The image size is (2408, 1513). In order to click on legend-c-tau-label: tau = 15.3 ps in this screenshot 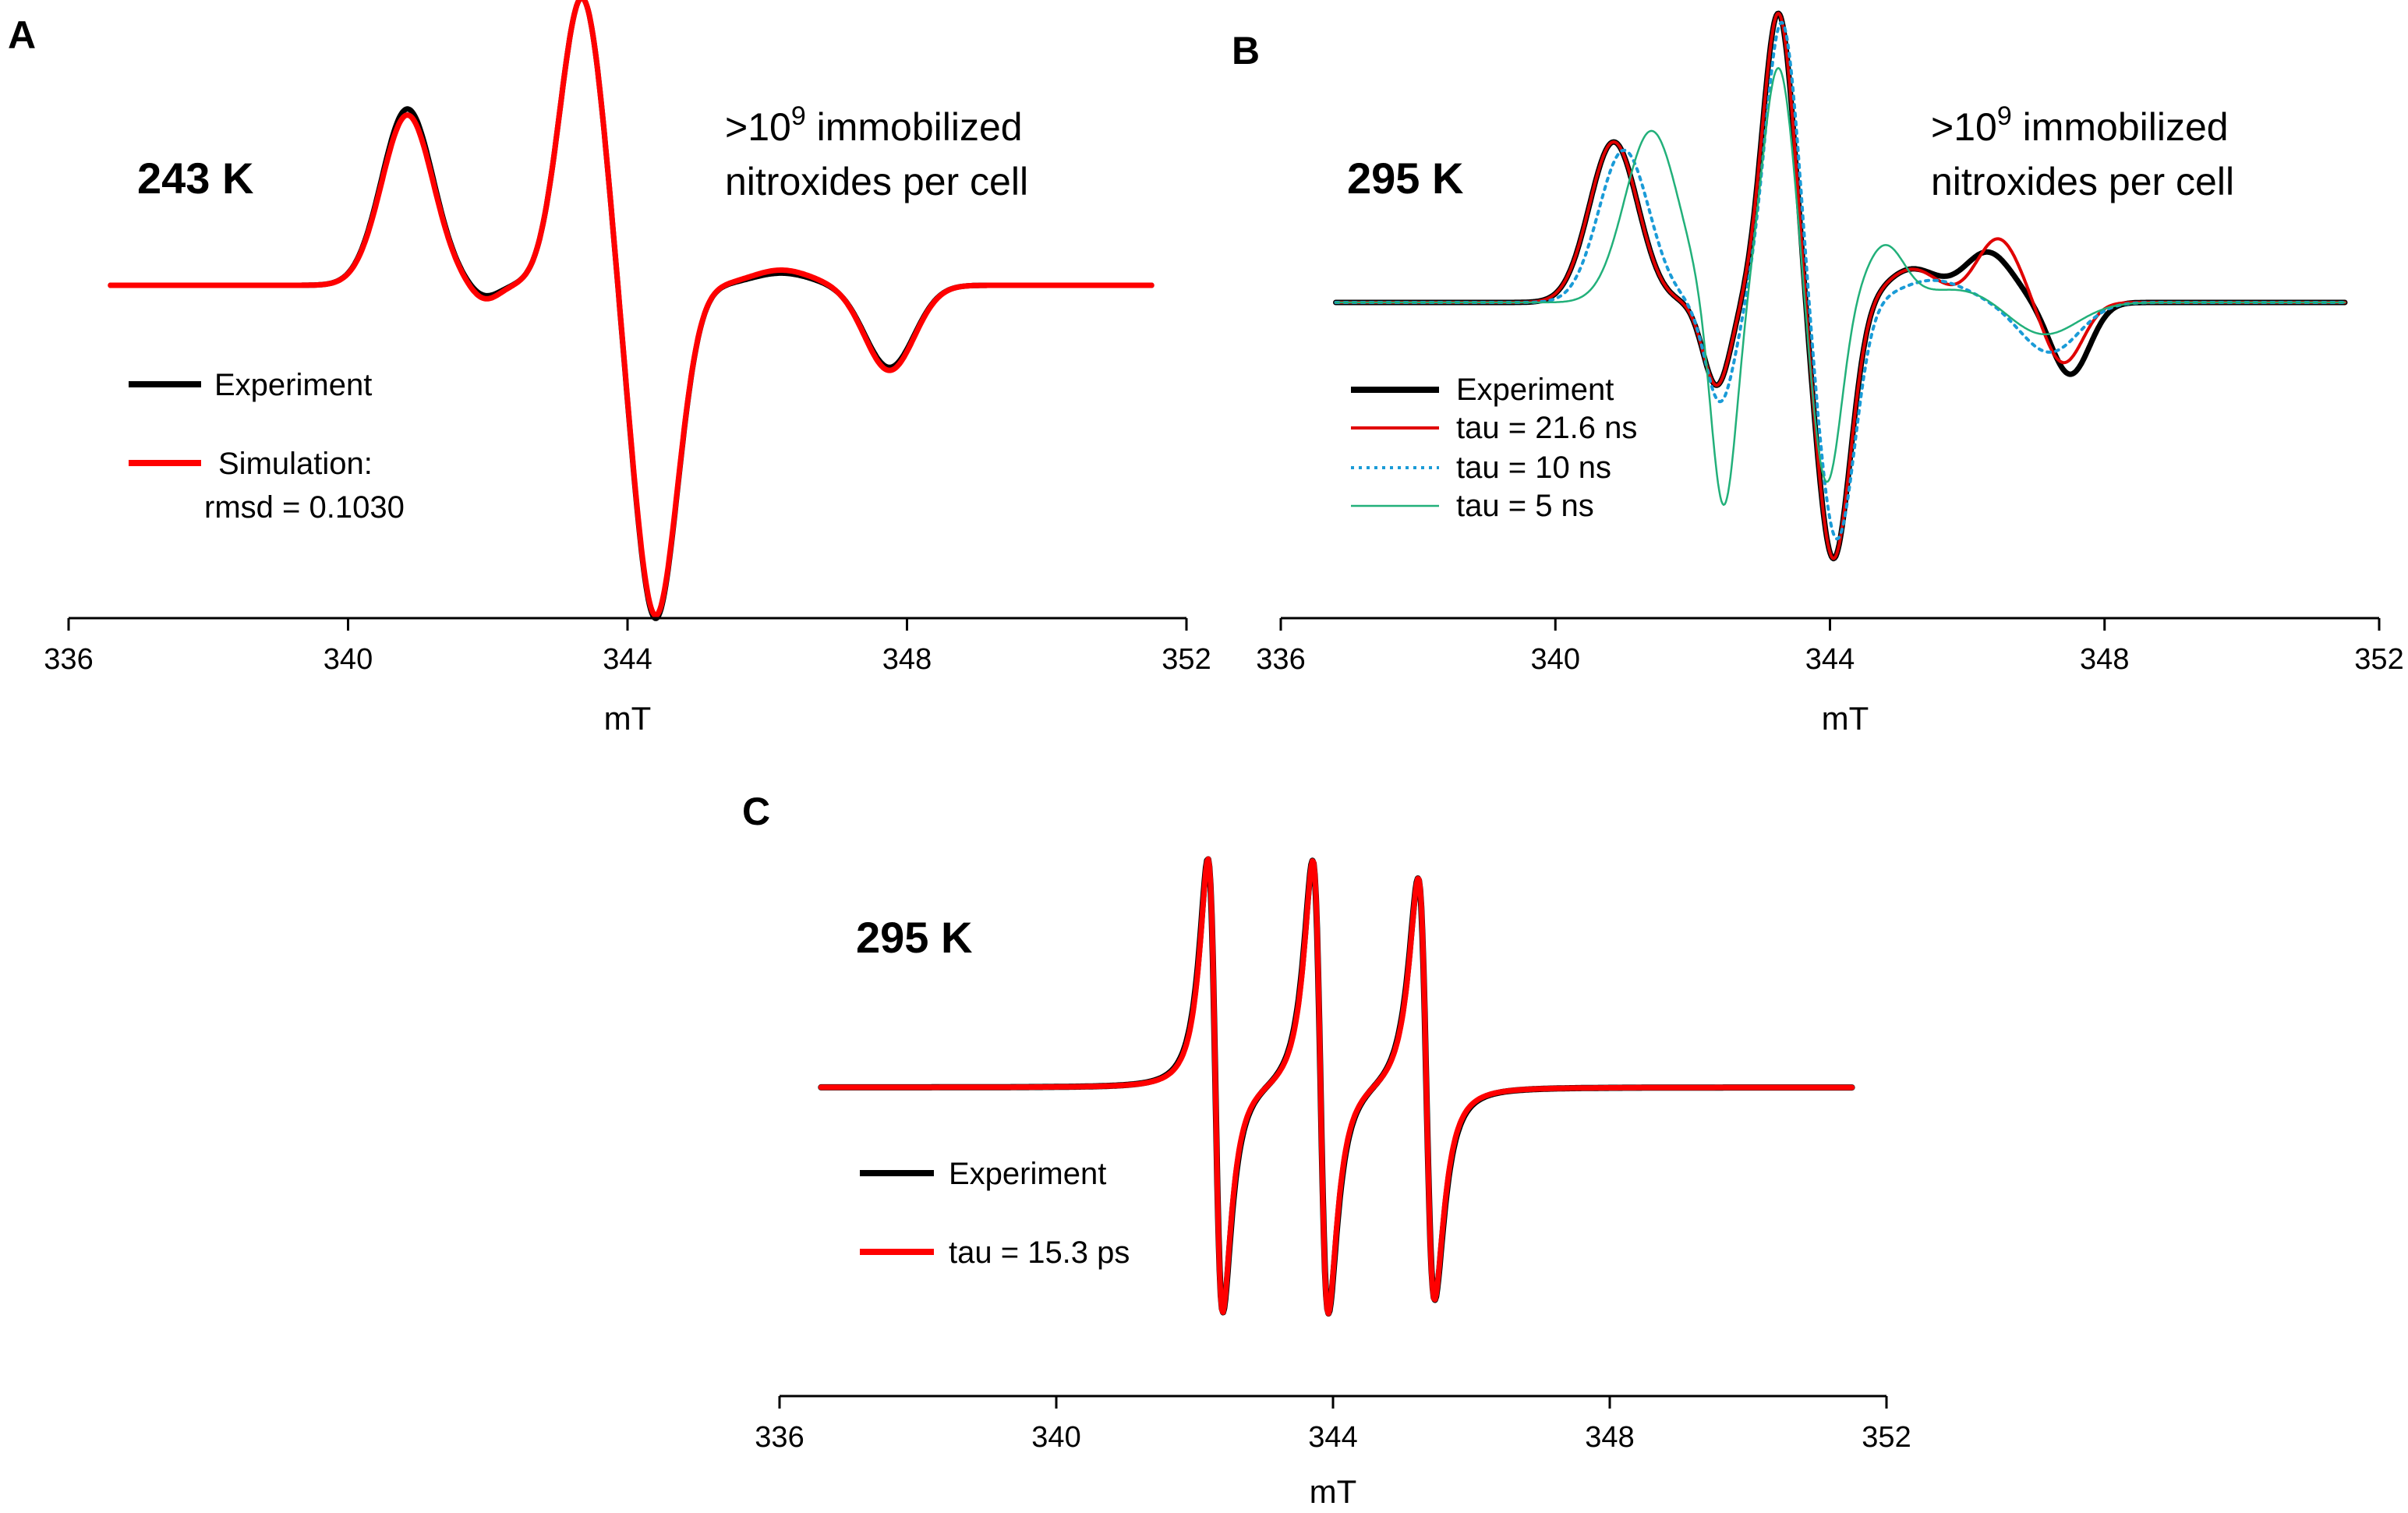, I will do `click(1039, 1252)`.